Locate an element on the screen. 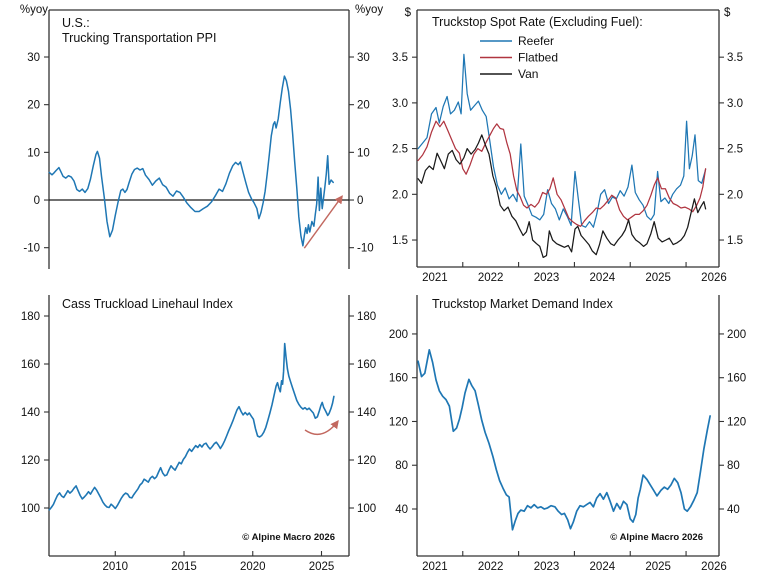 The image size is (768, 580). legend-label-van: Van is located at coordinates (528, 74).